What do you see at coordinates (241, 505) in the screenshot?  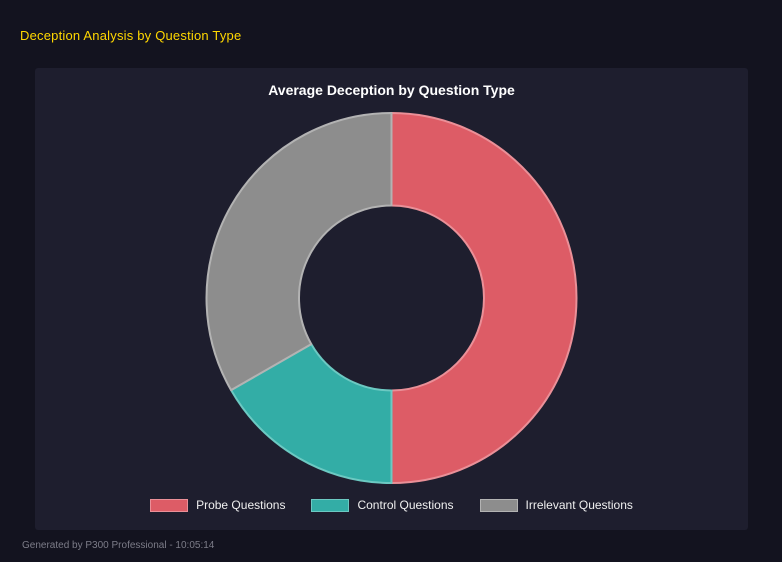 I see `legend-label-probe-questions: Probe Questions` at bounding box center [241, 505].